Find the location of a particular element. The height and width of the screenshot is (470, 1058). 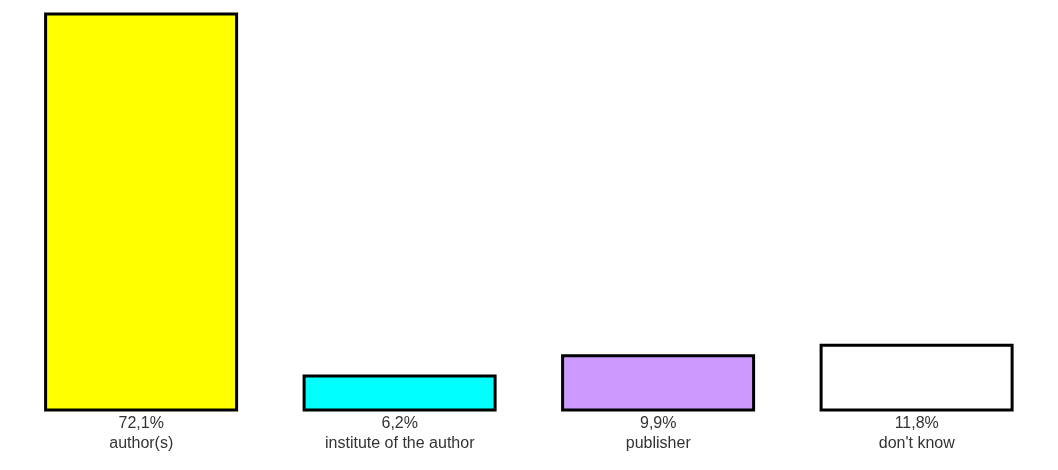

data-label: 9,9% is located at coordinates (658, 422).